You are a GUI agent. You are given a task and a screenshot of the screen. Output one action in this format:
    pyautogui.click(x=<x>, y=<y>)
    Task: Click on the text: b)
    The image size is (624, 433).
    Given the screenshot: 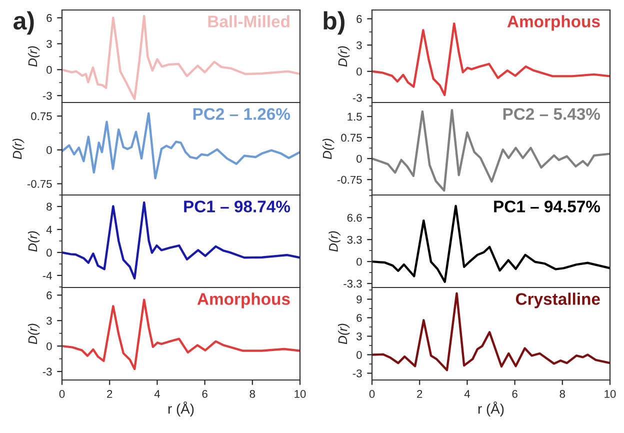 What is the action you would take?
    pyautogui.click(x=334, y=23)
    